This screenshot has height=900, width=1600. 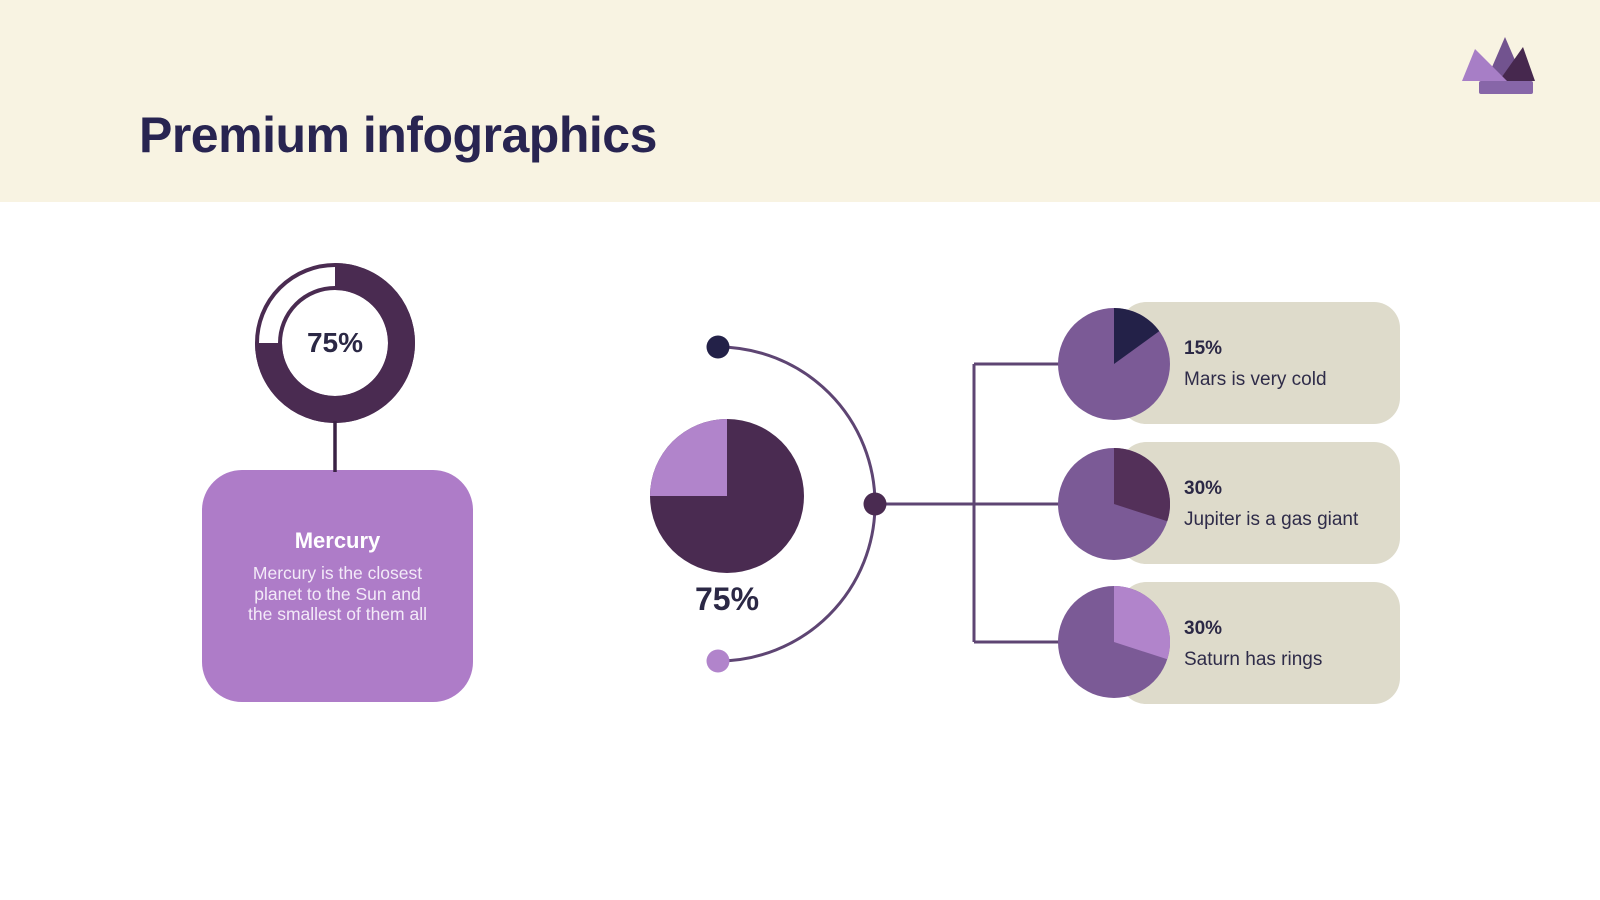 What do you see at coordinates (398, 135) in the screenshot?
I see `slide-title: Premium infographics` at bounding box center [398, 135].